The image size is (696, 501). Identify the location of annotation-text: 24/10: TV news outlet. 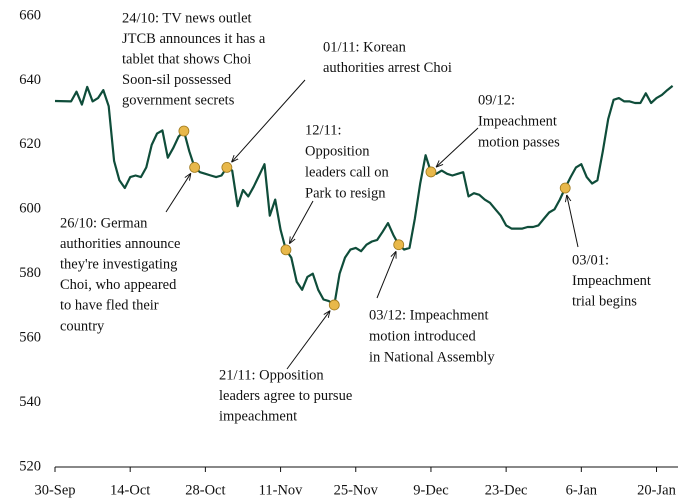
(187, 18).